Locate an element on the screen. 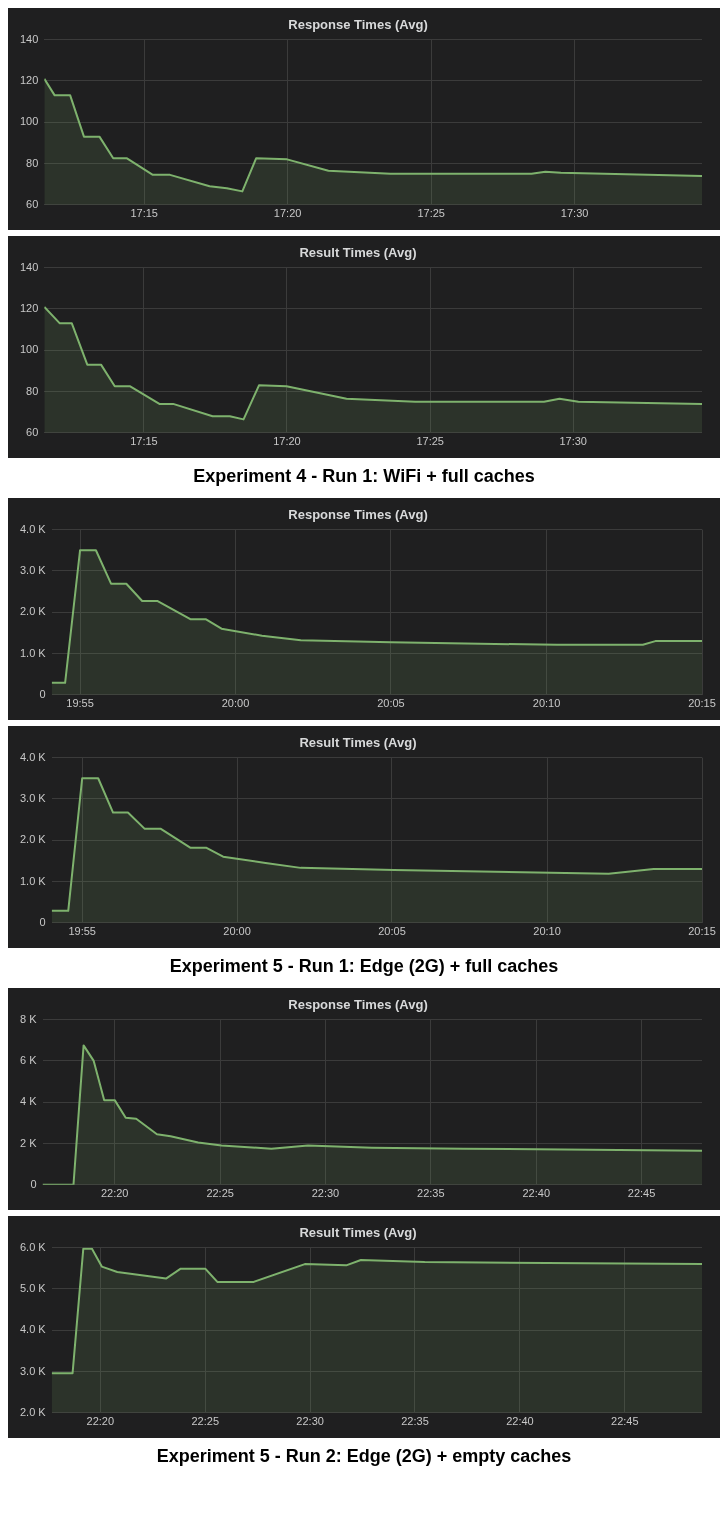  text: Experiment 4 - Run 1: WiFi + full caches is located at coordinates (364, 476).